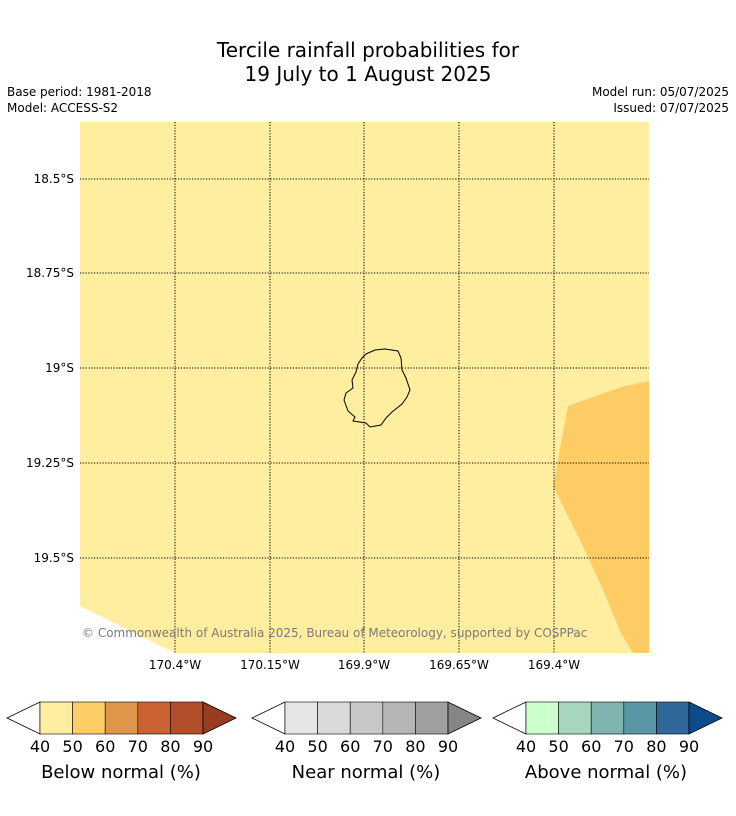 The image size is (736, 816). What do you see at coordinates (50, 273) in the screenshot?
I see `lat-label: 18.75°S` at bounding box center [50, 273].